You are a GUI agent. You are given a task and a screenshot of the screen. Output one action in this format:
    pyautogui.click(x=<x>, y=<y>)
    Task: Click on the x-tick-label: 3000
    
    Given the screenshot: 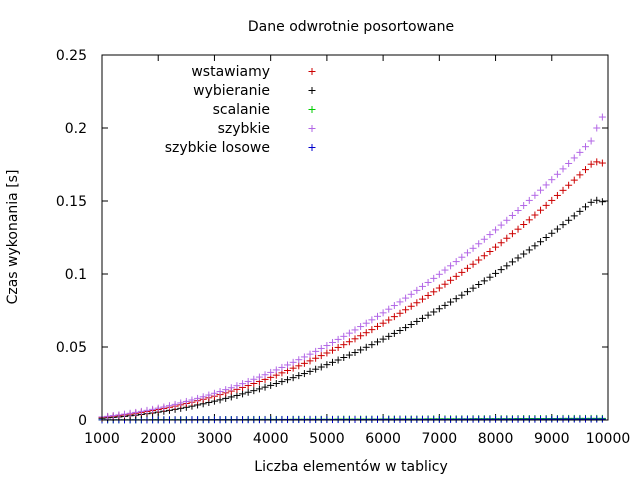 What is the action you would take?
    pyautogui.click(x=215, y=439)
    